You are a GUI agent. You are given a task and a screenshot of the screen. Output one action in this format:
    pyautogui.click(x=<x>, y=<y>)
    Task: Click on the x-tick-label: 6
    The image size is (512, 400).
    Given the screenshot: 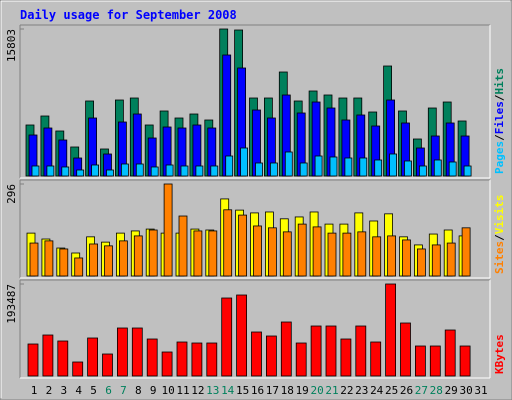 What is the action you would take?
    pyautogui.click(x=108, y=390)
    